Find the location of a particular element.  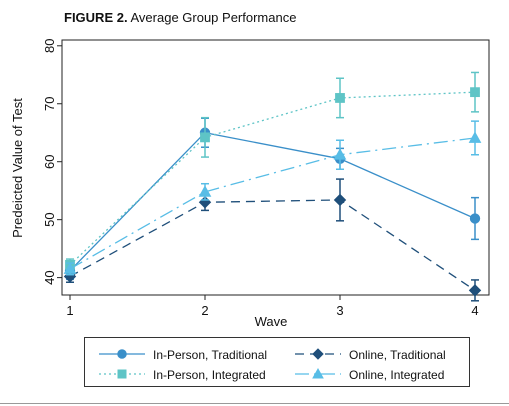

legend-label: Online, Integrated is located at coordinates (397, 375).